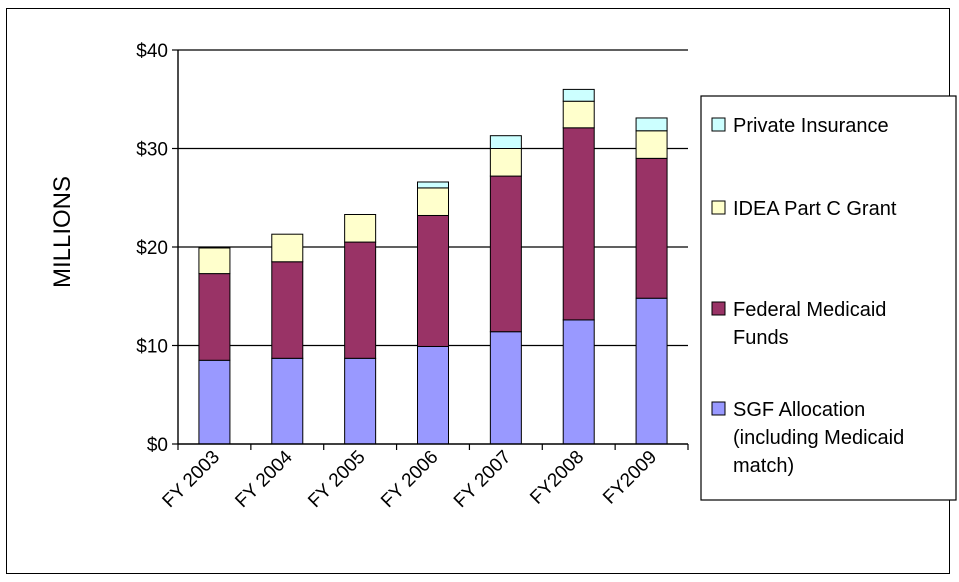 This screenshot has width=959, height=582. I want to click on legend-label: SGF Allocation, so click(799, 410).